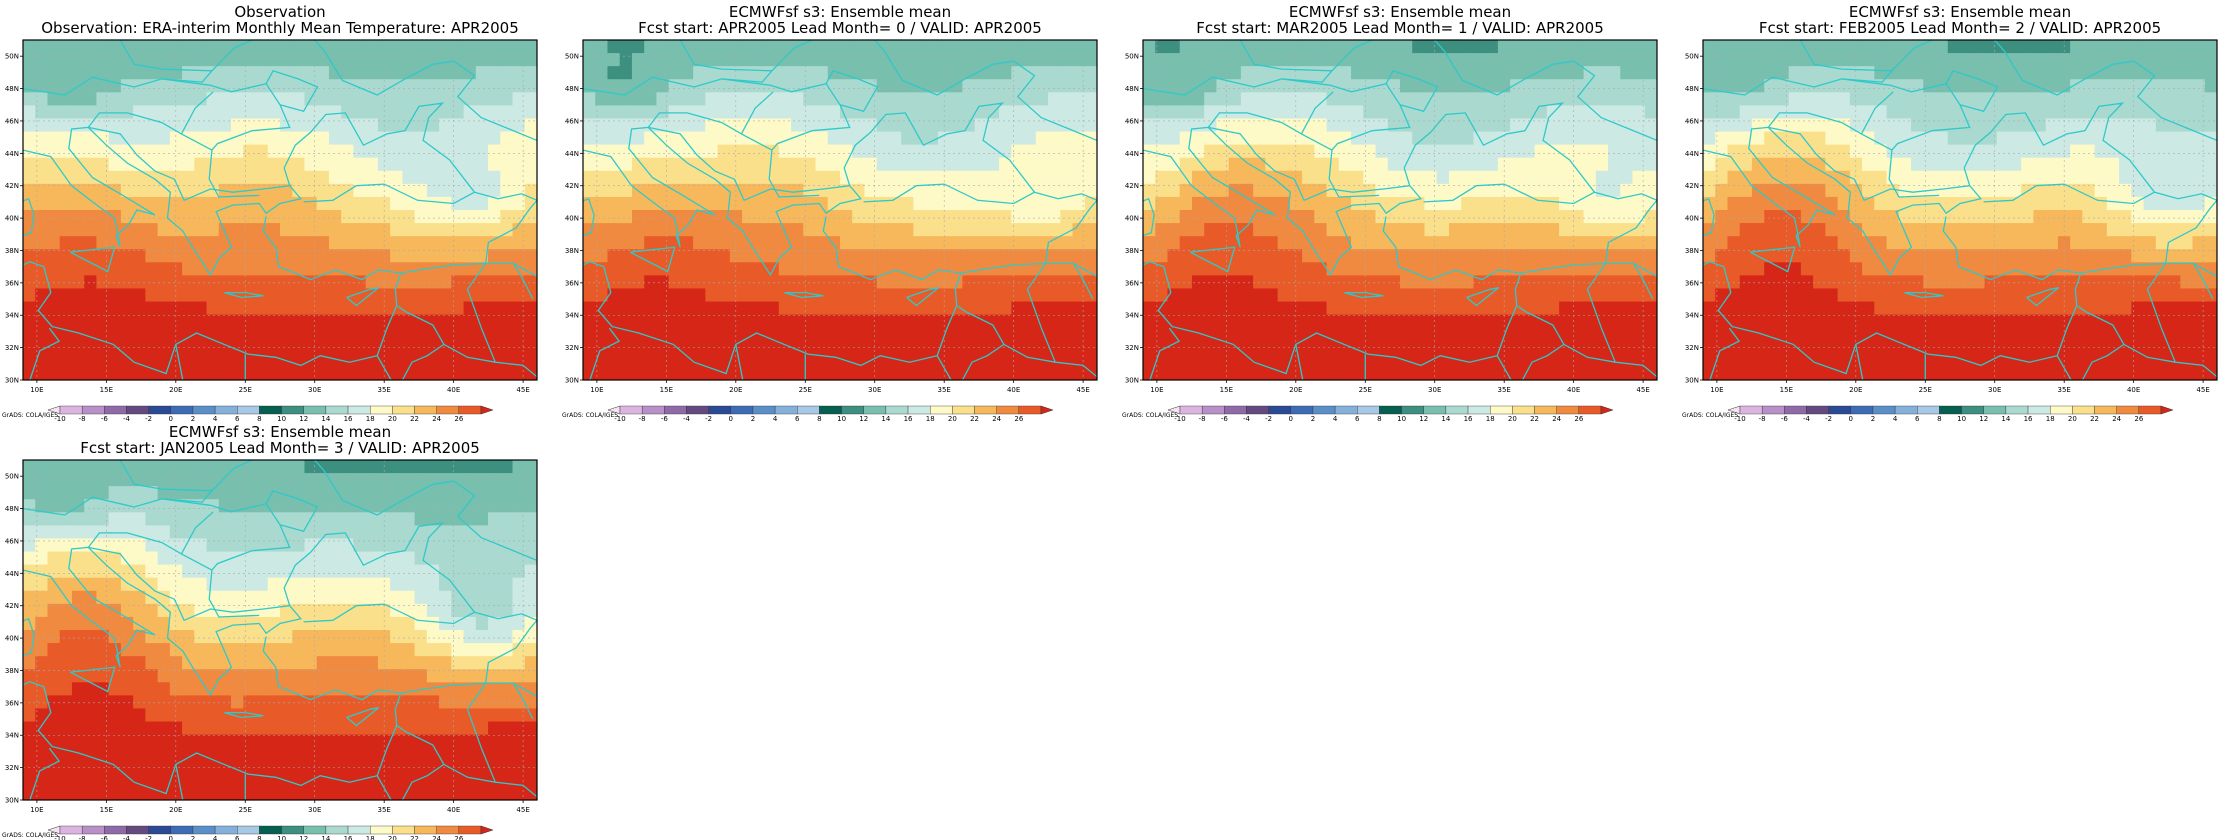 The image size is (2240, 840). I want to click on lat-tick-label: 48N, so click(1692, 89).